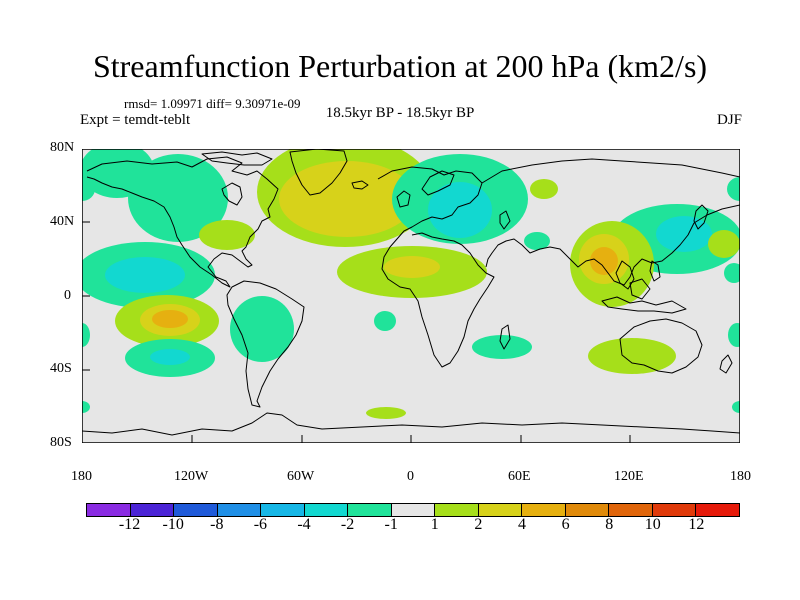  Describe the element at coordinates (629, 476) in the screenshot. I see `lon-tick-label-120e: 120E` at that location.